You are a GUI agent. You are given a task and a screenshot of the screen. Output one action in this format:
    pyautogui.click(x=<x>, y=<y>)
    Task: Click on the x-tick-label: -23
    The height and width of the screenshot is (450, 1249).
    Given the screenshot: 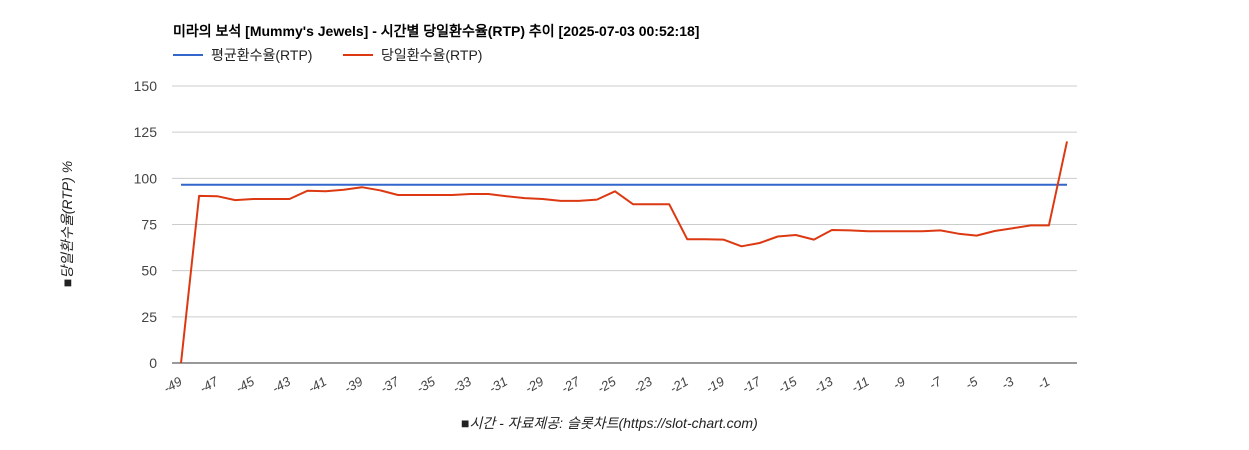 What is the action you would take?
    pyautogui.click(x=643, y=384)
    